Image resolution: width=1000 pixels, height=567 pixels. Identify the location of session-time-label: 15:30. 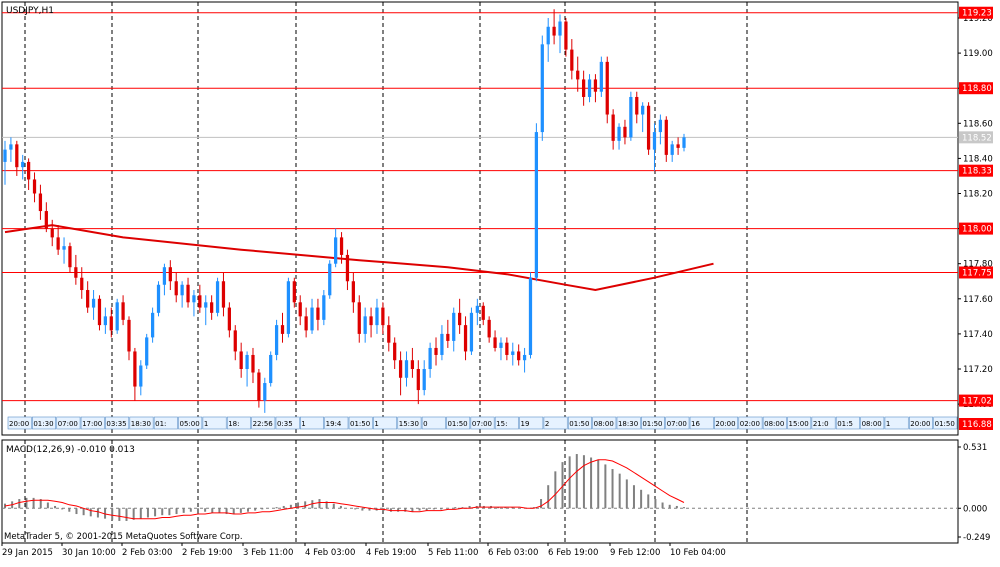
(409, 424).